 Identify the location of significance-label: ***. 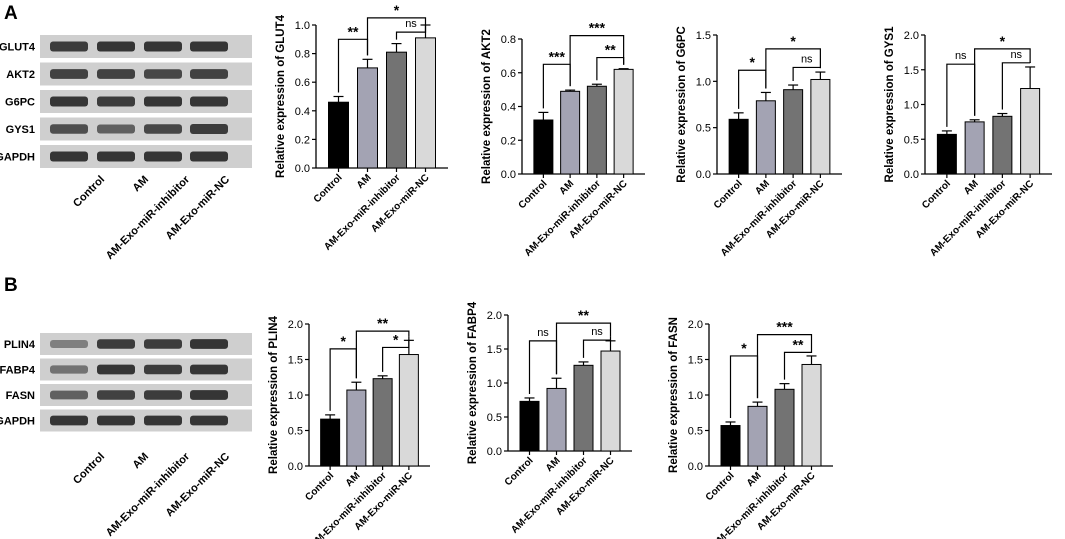
(597, 28).